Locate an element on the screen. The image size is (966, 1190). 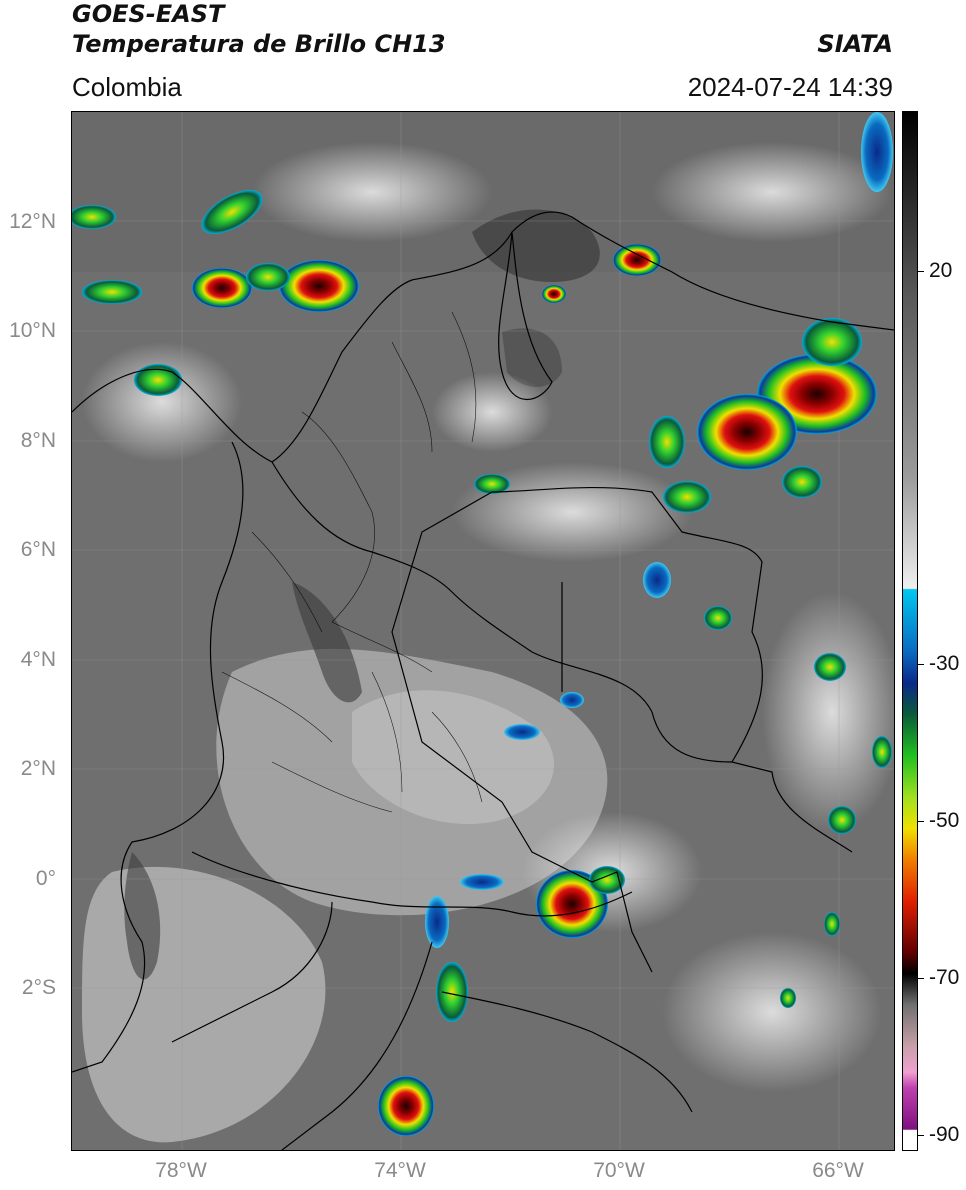
lat-label: 4°N is located at coordinates (38, 659).